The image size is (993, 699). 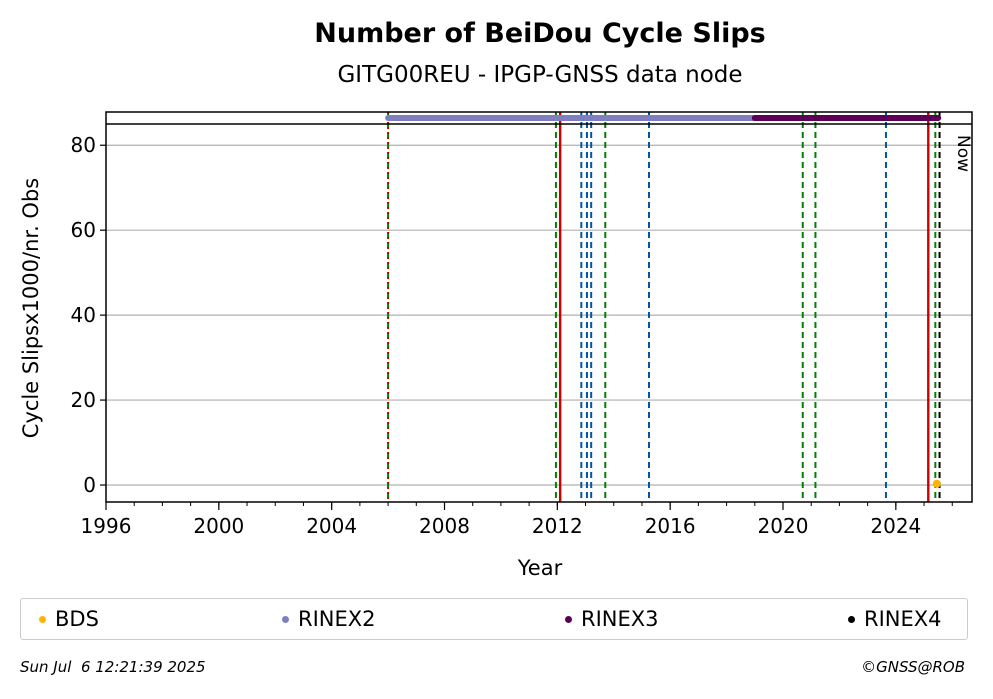 I want to click on x-tick-label: 2024, so click(x=895, y=526).